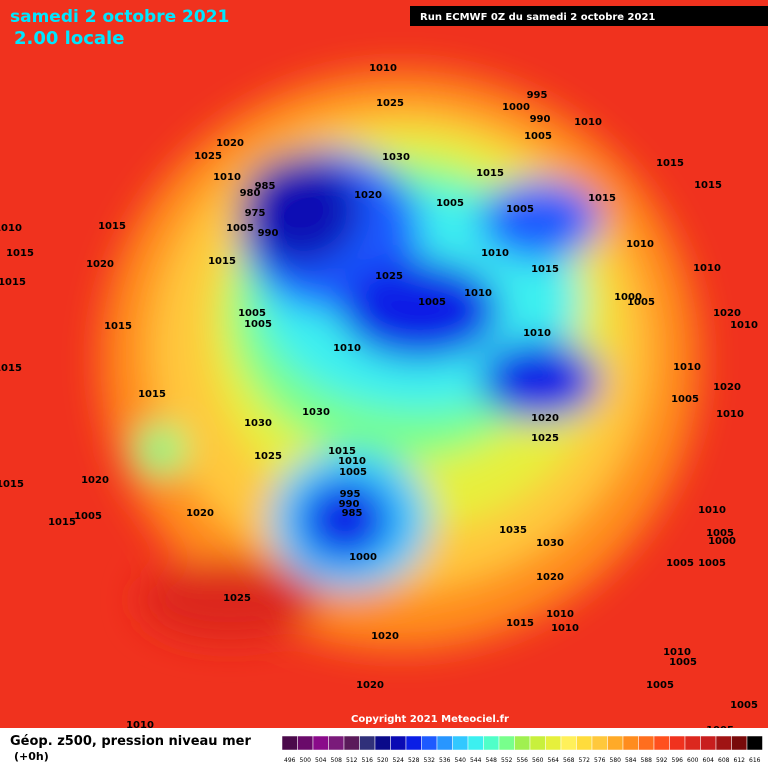 Image resolution: width=768 pixels, height=772 pixels. I want to click on pressure-label: 980, so click(250, 193).